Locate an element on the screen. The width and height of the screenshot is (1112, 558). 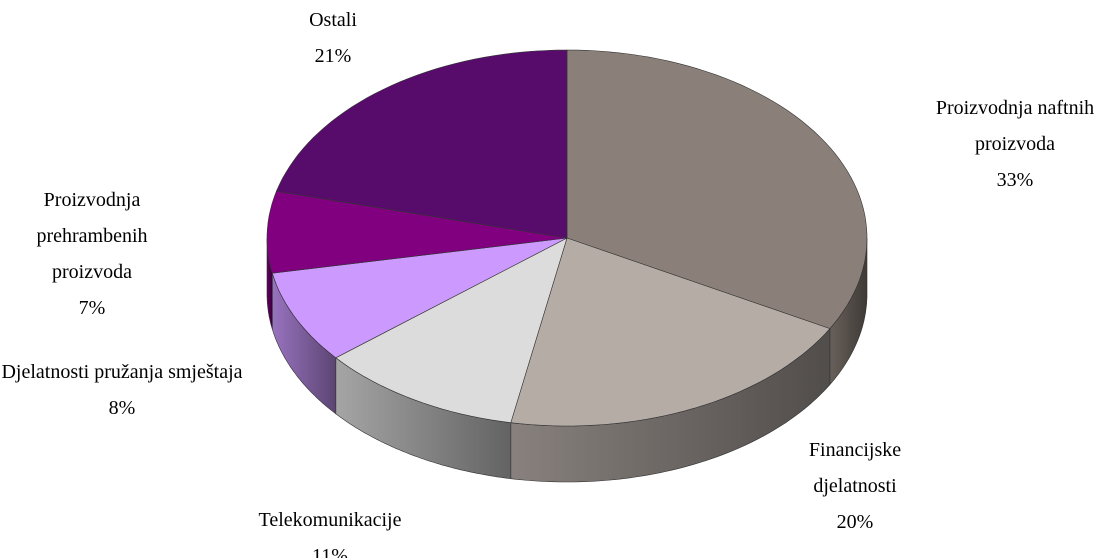
category-label: Proizvodnja prehrambenih proizvoda is located at coordinates (92, 236).